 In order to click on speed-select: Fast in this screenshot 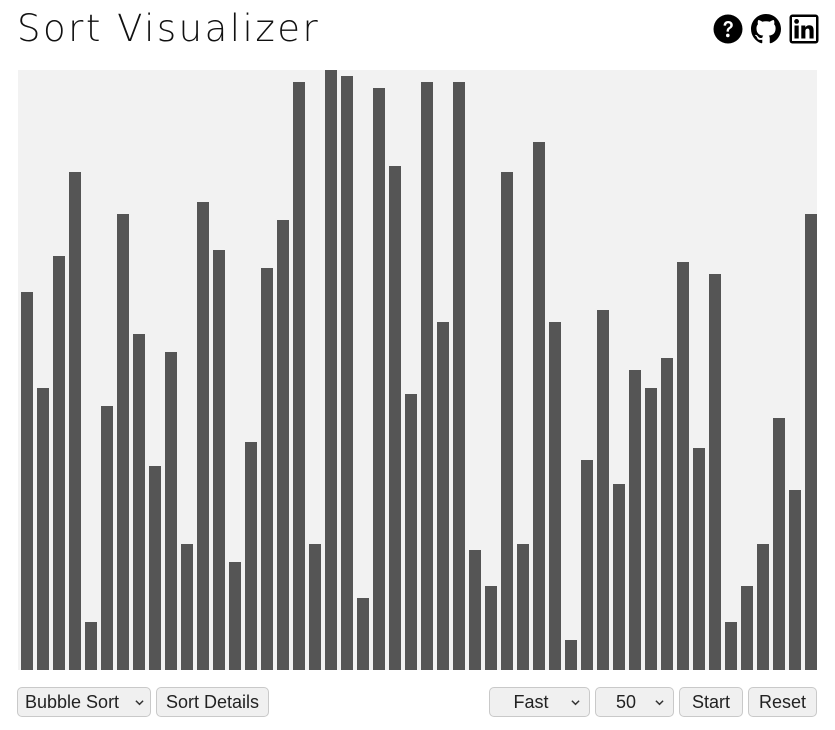, I will do `click(539, 702)`.